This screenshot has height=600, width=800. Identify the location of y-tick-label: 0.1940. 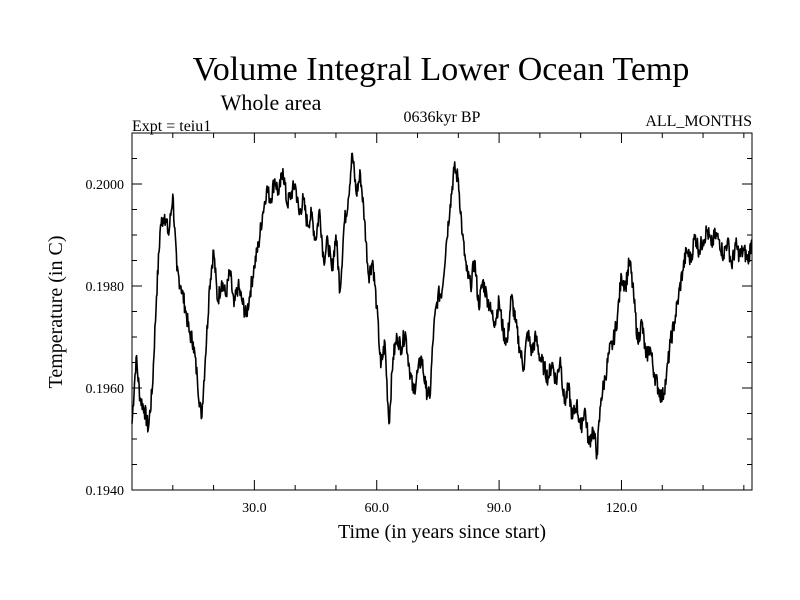
(105, 491).